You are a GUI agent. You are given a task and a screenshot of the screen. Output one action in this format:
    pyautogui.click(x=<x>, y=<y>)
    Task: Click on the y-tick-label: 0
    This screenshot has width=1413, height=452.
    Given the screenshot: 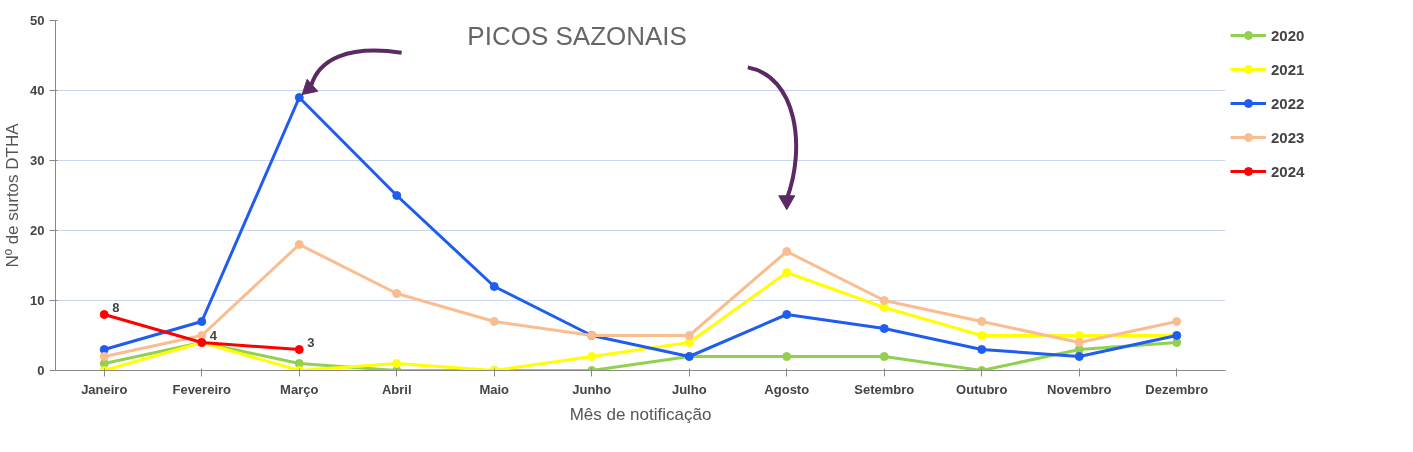 What is the action you would take?
    pyautogui.click(x=41, y=370)
    